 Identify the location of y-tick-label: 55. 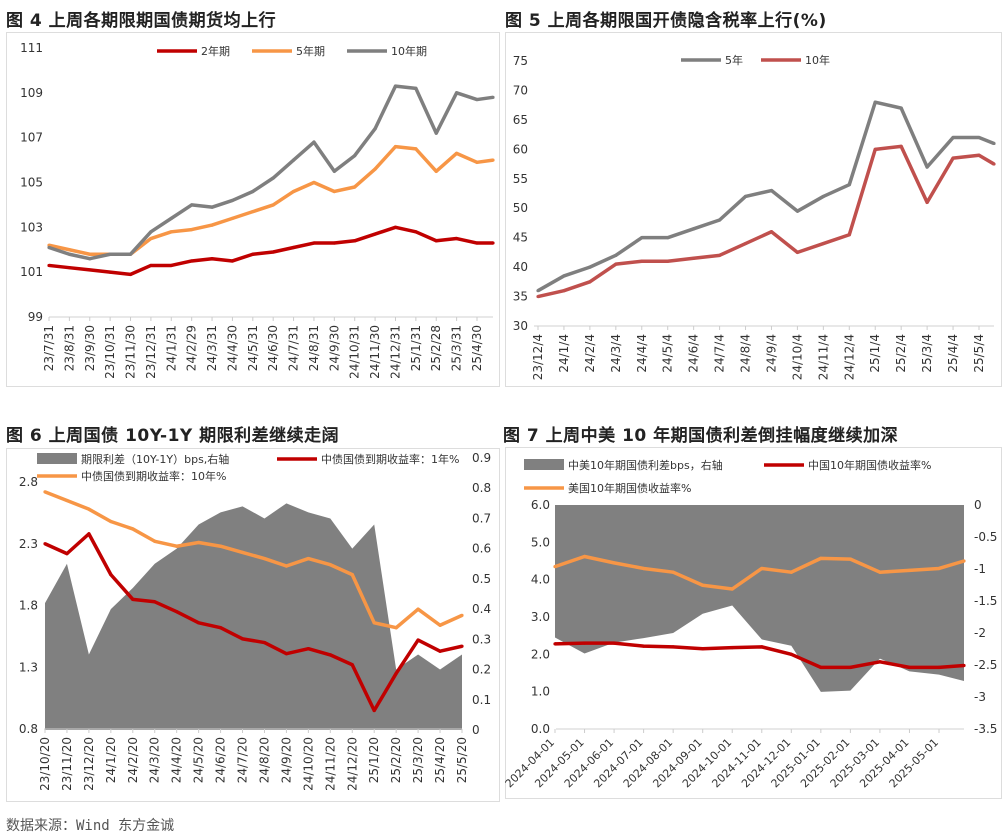
(520, 179).